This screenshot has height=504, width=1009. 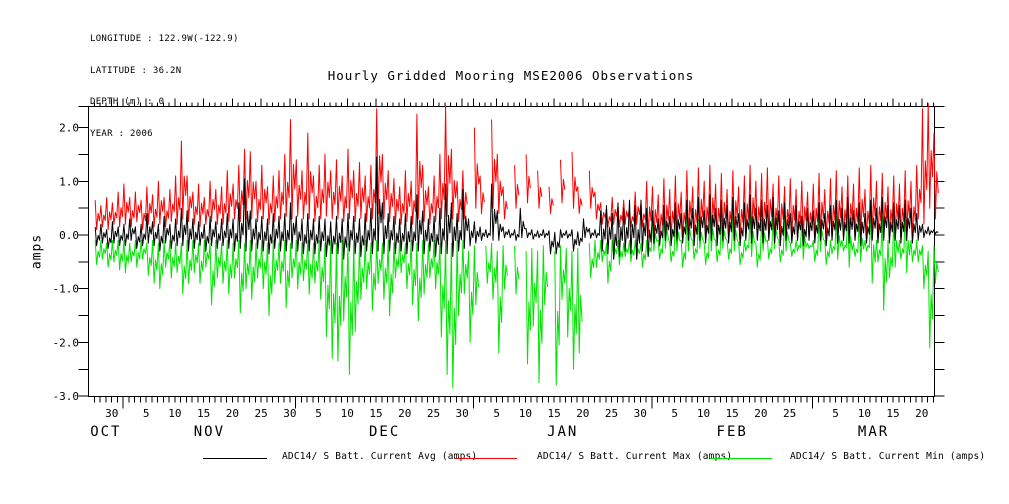 I want to click on y-tick-label: -1.0, so click(x=66, y=289).